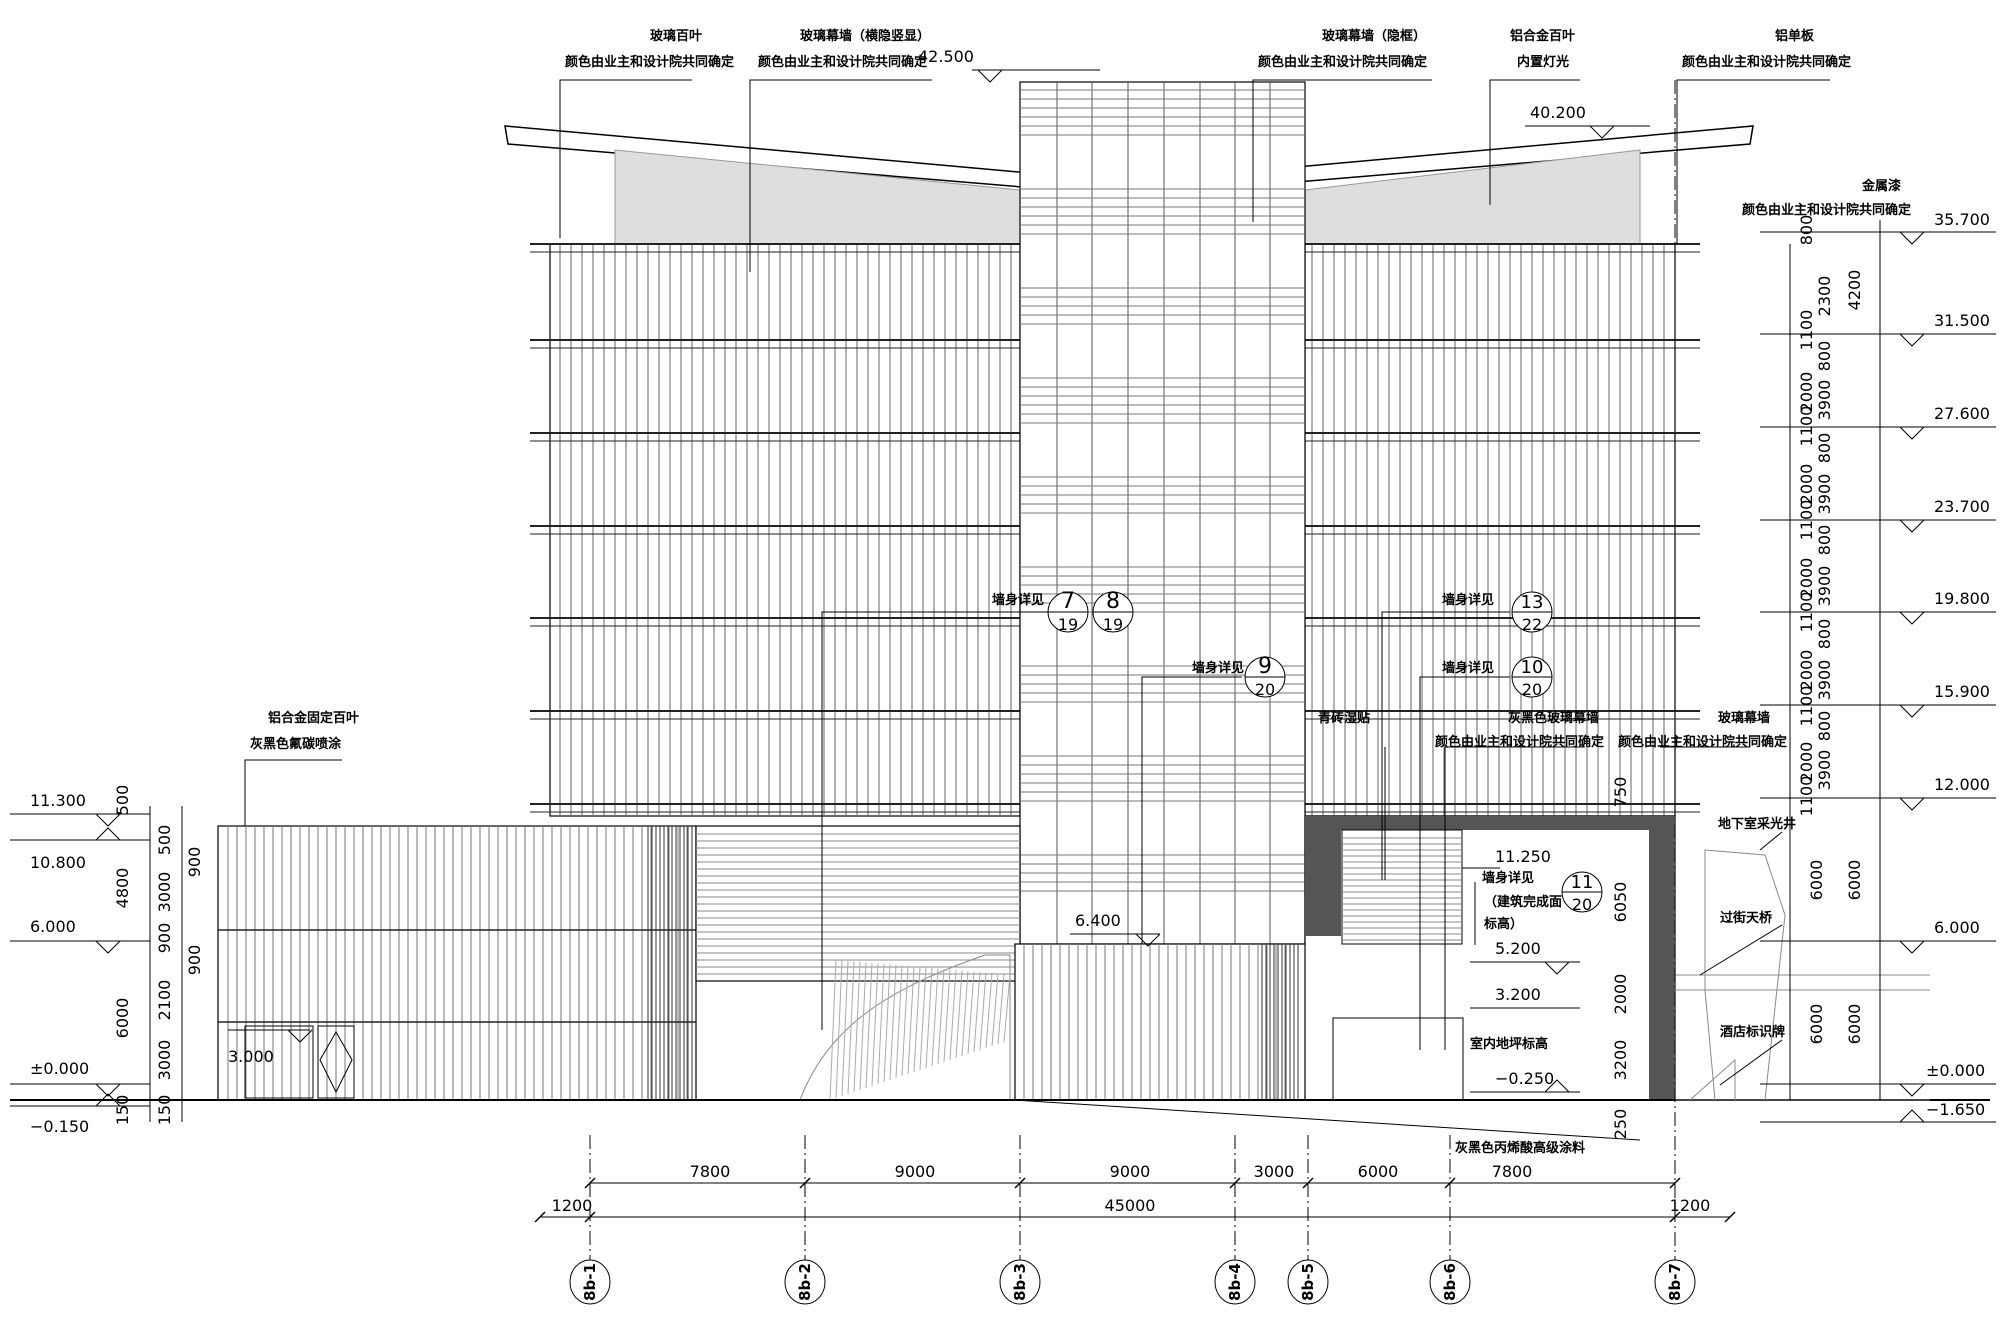  Describe the element at coordinates (1398, 1059) in the screenshot. I see `lower-entry` at that location.